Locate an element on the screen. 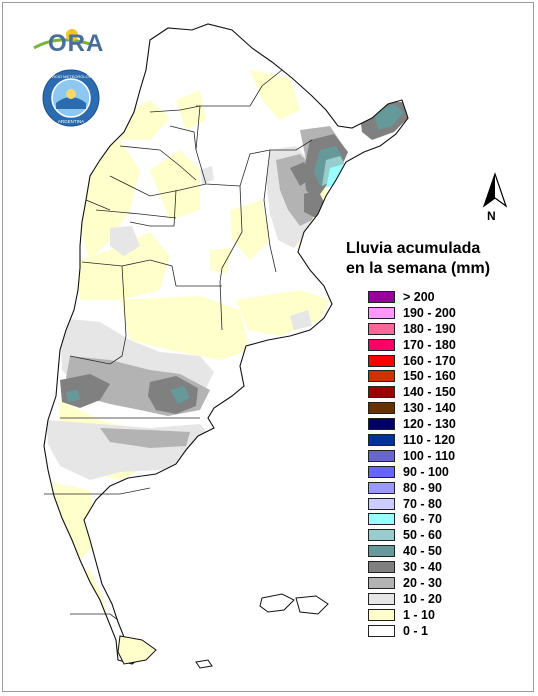 Image resolution: width=538 pixels, height=696 pixels. tierra-del-fuego is located at coordinates (137, 650).